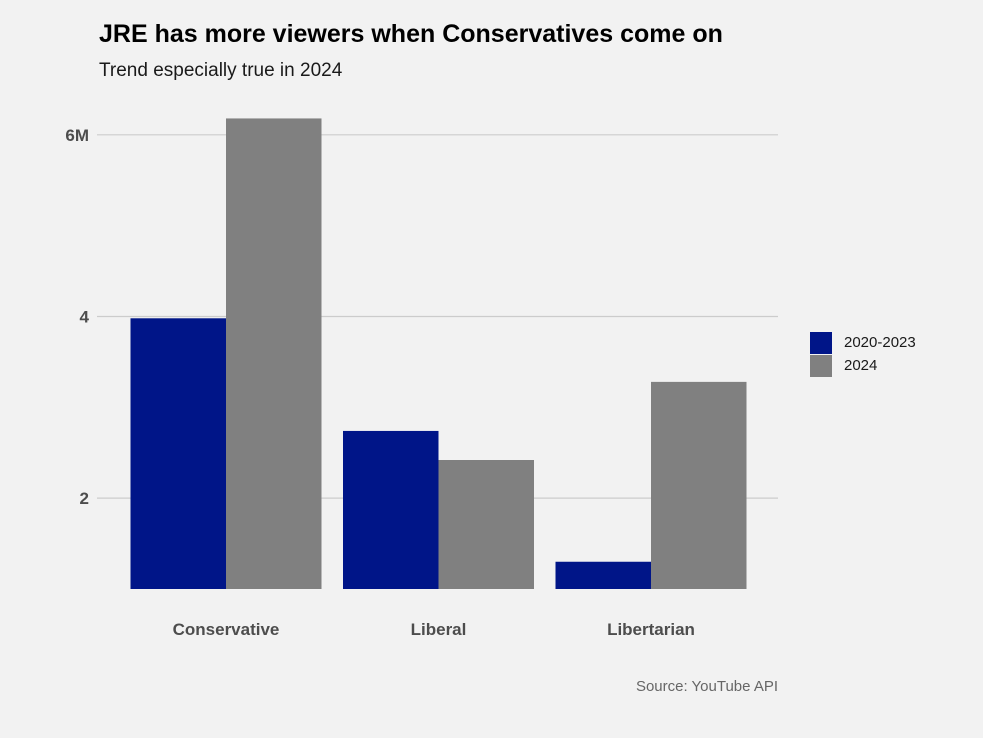 The image size is (983, 738). Describe the element at coordinates (274, 353) in the screenshot. I see `bar-conservative-2024` at that location.